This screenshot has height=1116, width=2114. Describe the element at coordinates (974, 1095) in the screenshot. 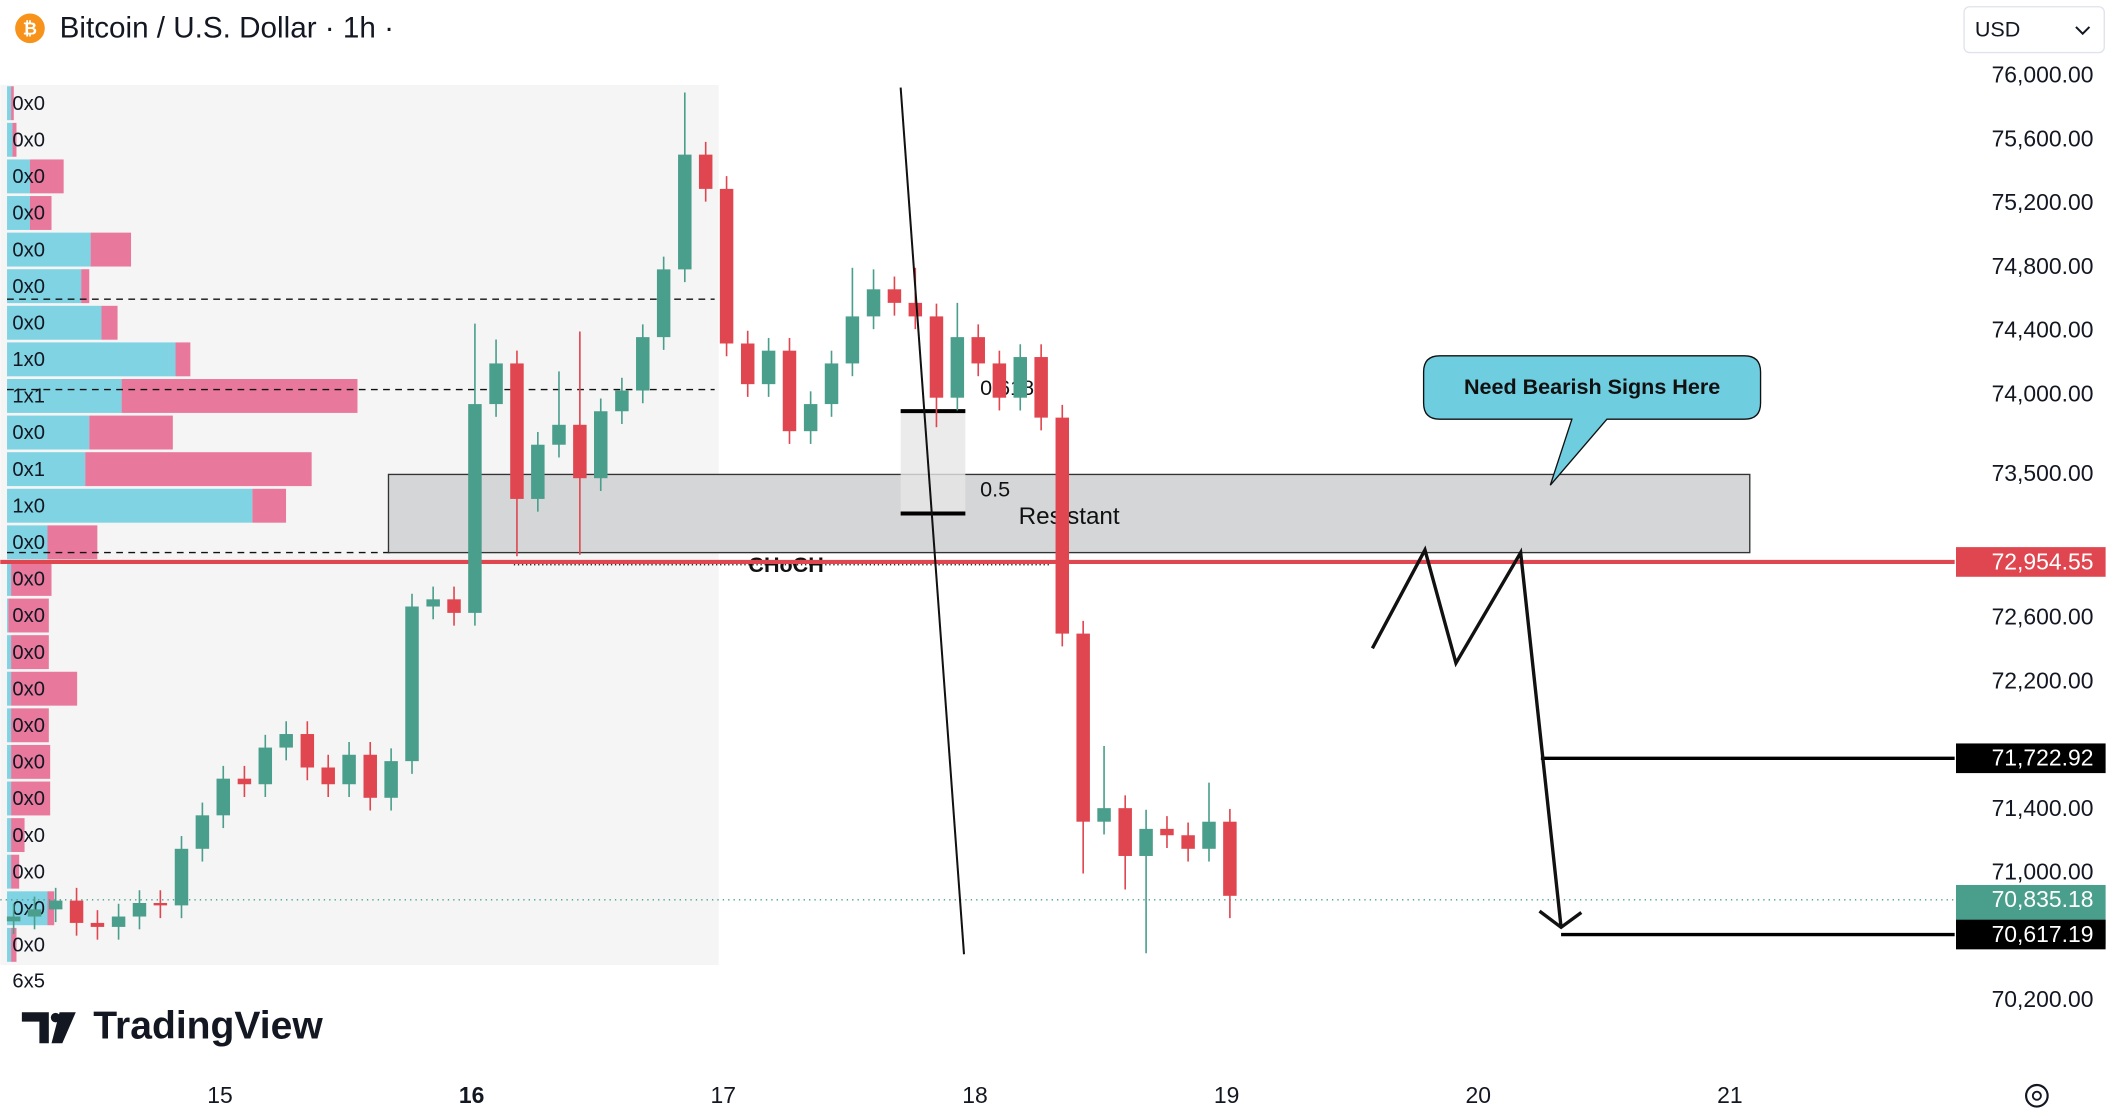

I see `x-tick-label: 18` at that location.